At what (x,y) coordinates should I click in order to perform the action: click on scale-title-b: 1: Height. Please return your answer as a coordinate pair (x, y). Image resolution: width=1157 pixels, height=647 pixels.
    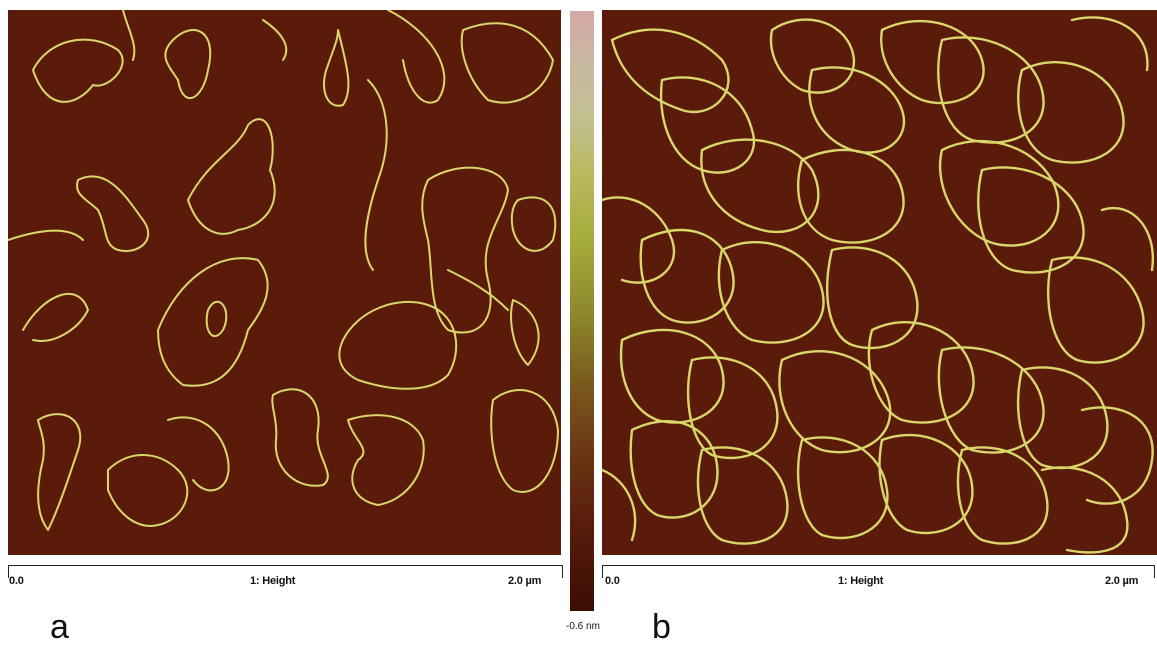
    Looking at the image, I should click on (861, 581).